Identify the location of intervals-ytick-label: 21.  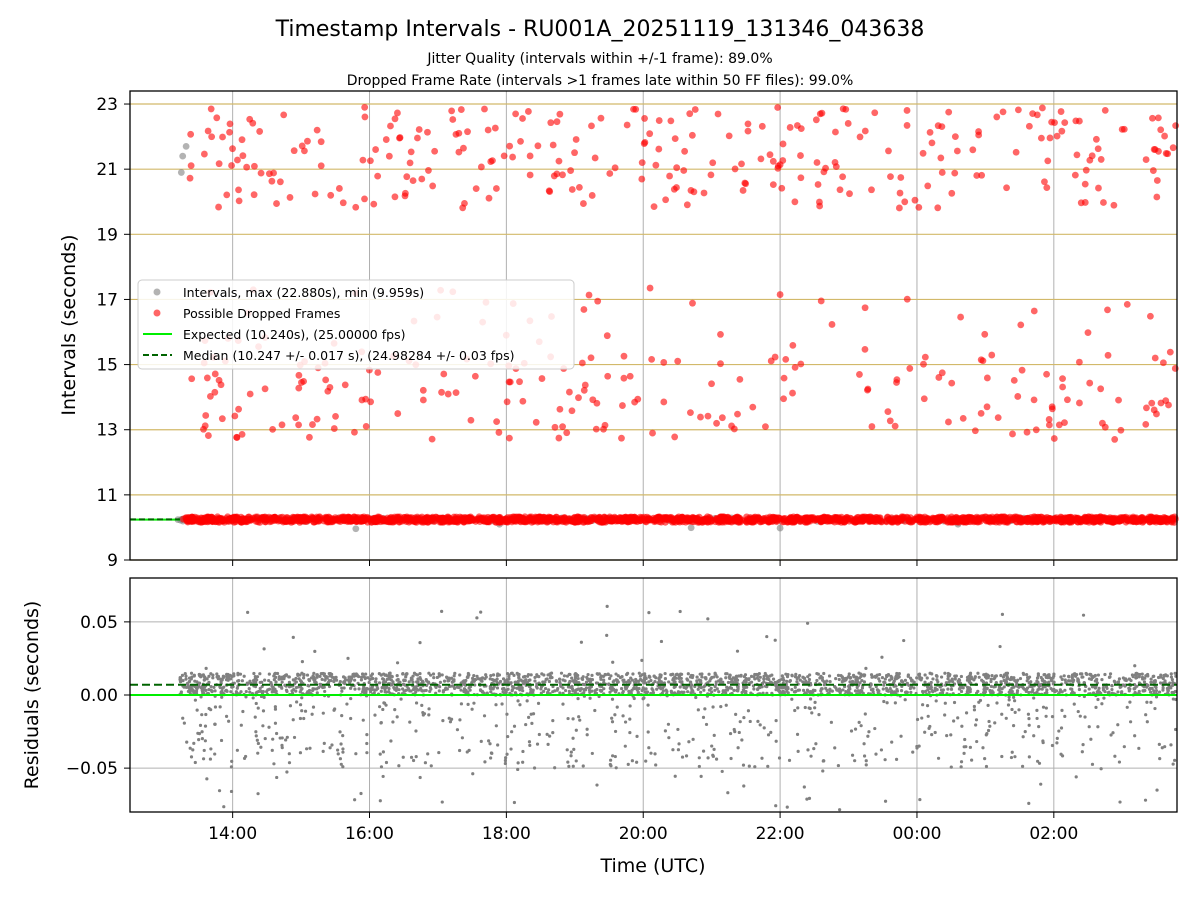
(107, 170).